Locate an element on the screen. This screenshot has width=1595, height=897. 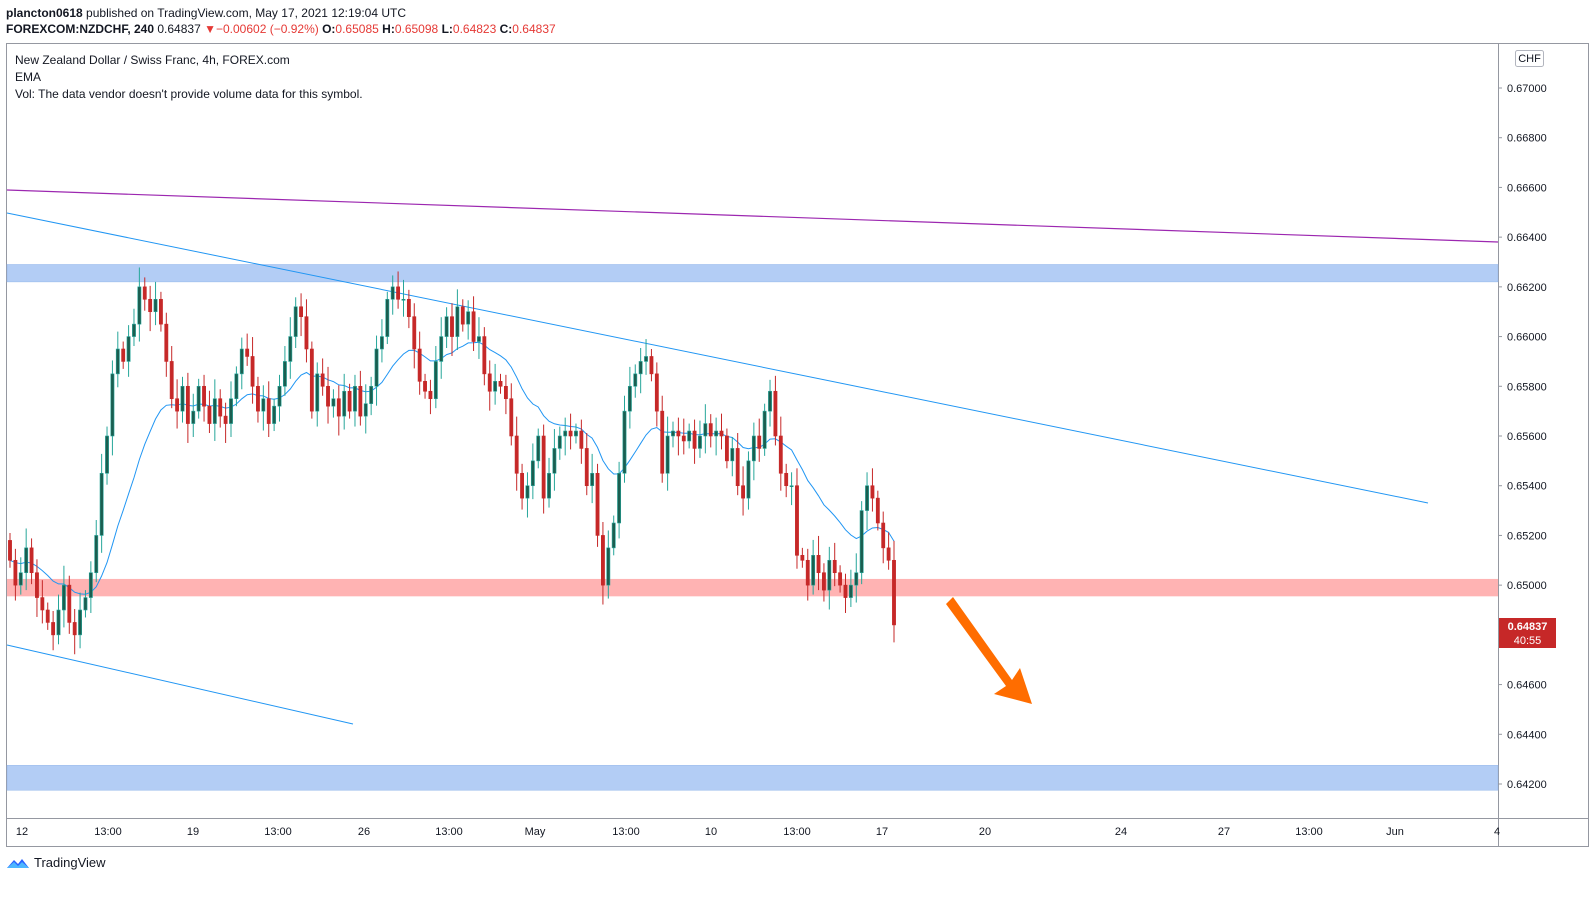
down-arrow-icon: ▼ is located at coordinates (210, 29).